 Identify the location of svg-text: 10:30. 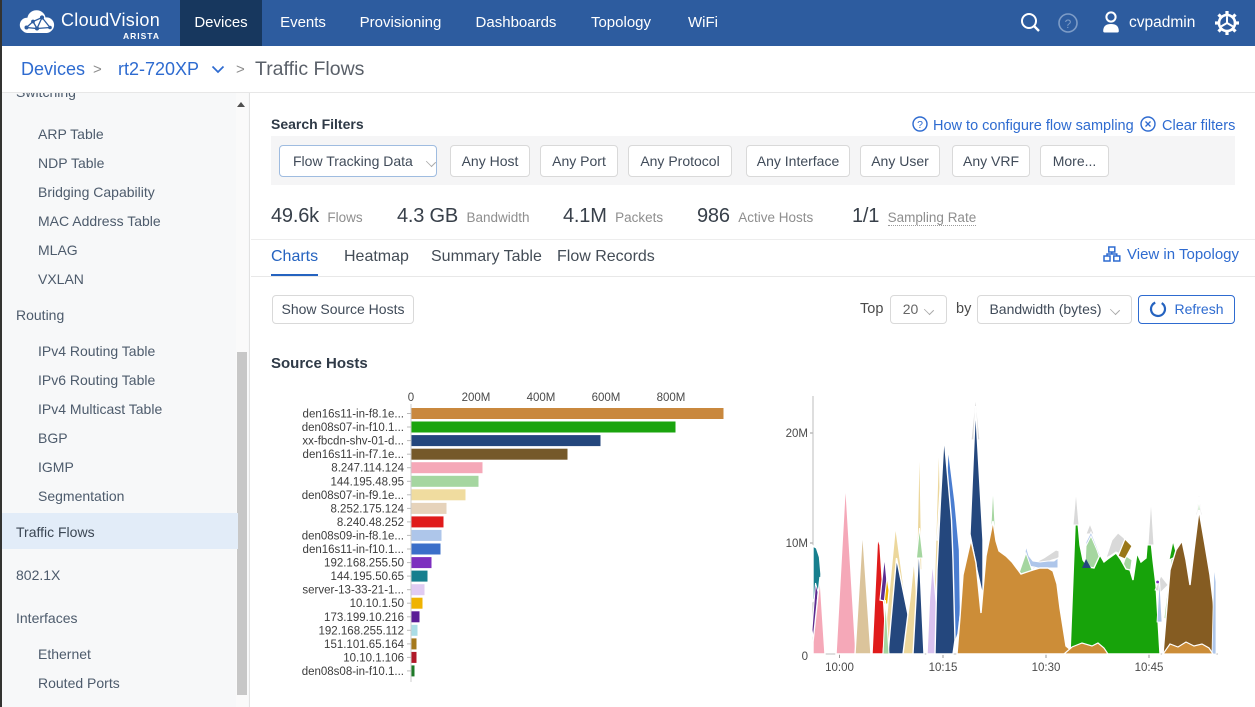
(1046, 668).